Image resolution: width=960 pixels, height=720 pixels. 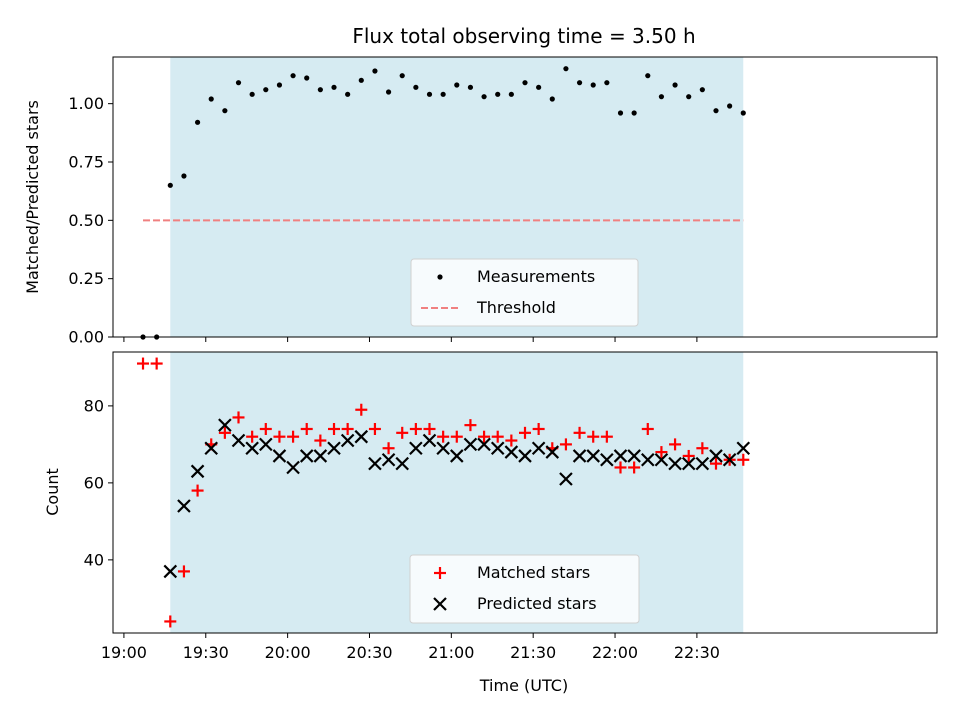 I want to click on count-y-axis: 40 60 80, so click(x=98, y=482).